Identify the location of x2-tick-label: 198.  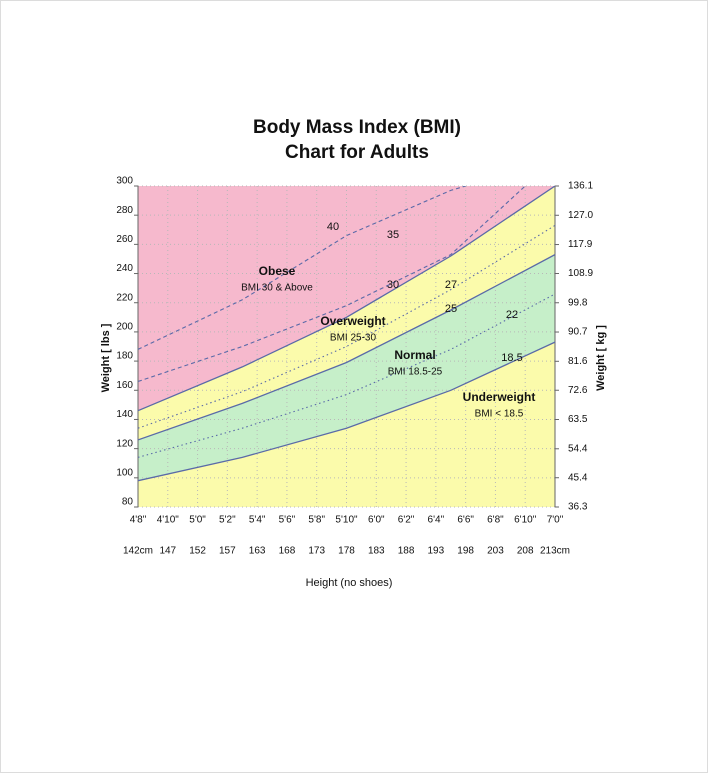
(465, 551).